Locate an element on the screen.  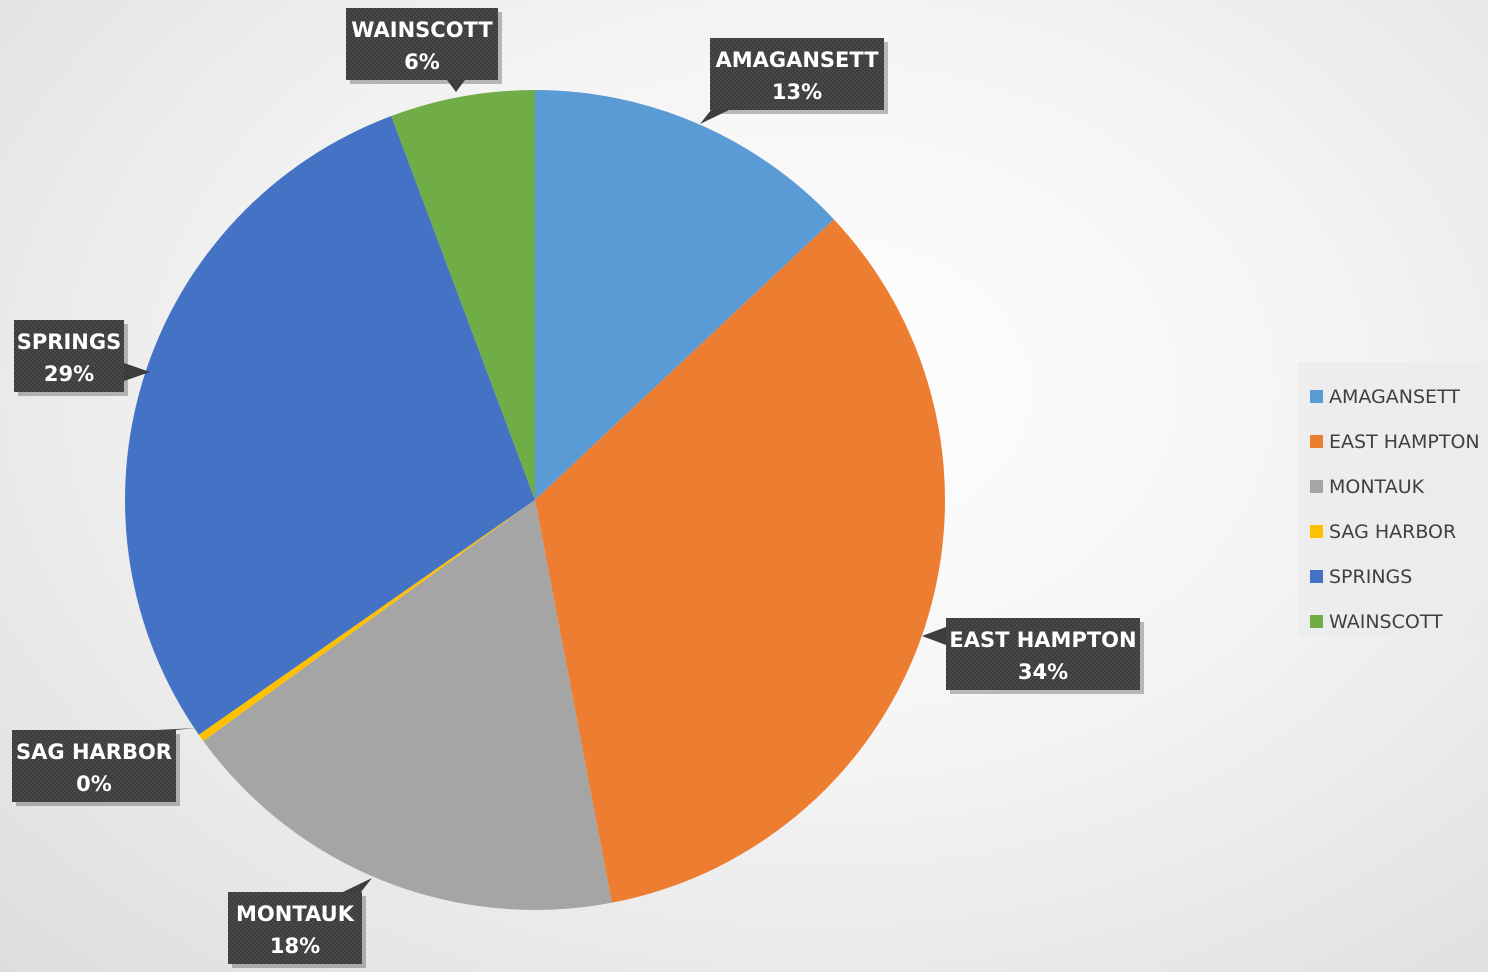
legend-item-wainscott: WAINSCOTT is located at coordinates (1399, 621).